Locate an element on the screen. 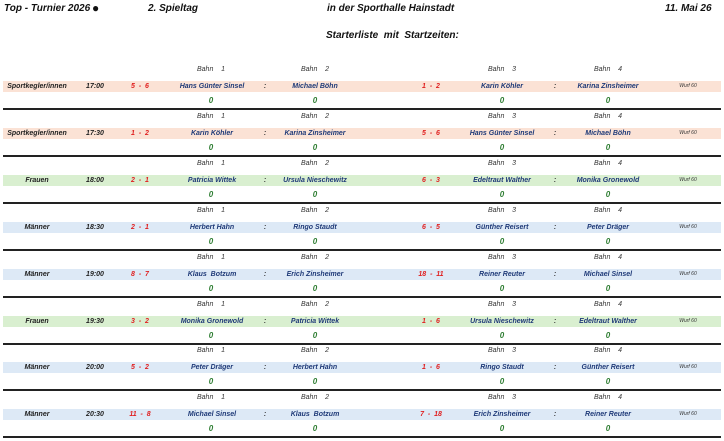 This screenshot has width=724, height=441. player-1: Patricia Wittek is located at coordinates (212, 180).